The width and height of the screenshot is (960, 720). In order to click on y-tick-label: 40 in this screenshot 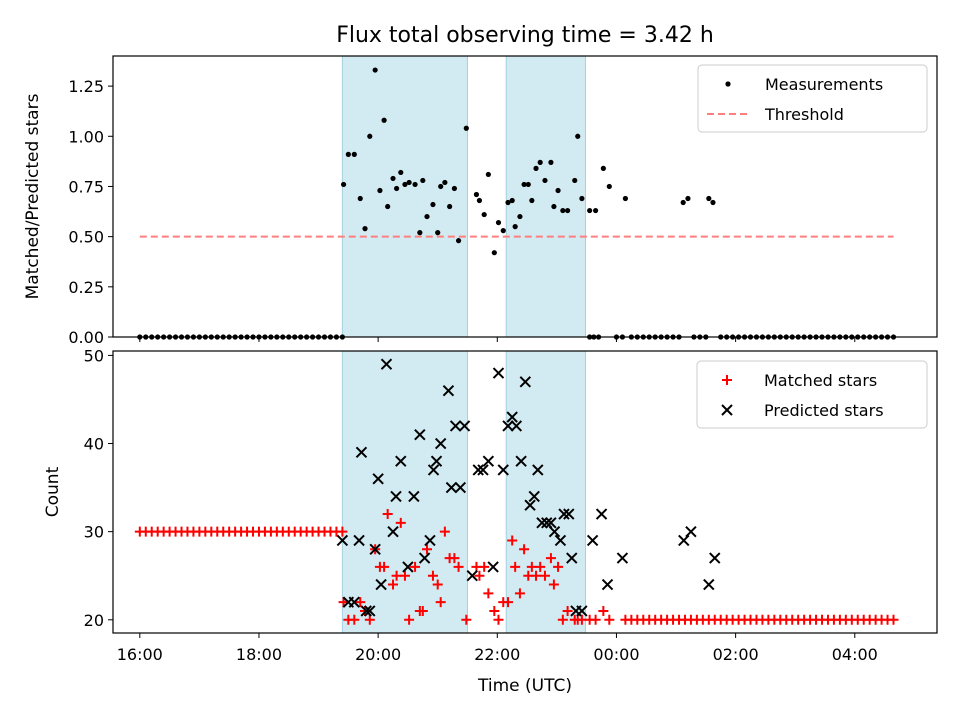, I will do `click(94, 444)`.